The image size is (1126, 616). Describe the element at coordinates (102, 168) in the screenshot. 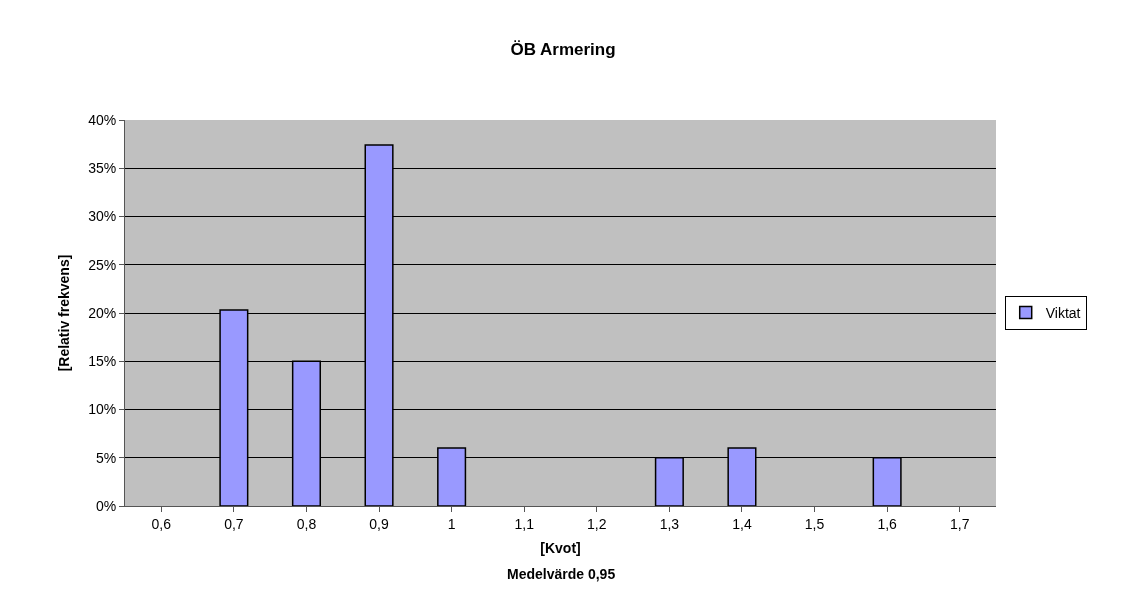

I see `y-tick-label: 35%` at that location.